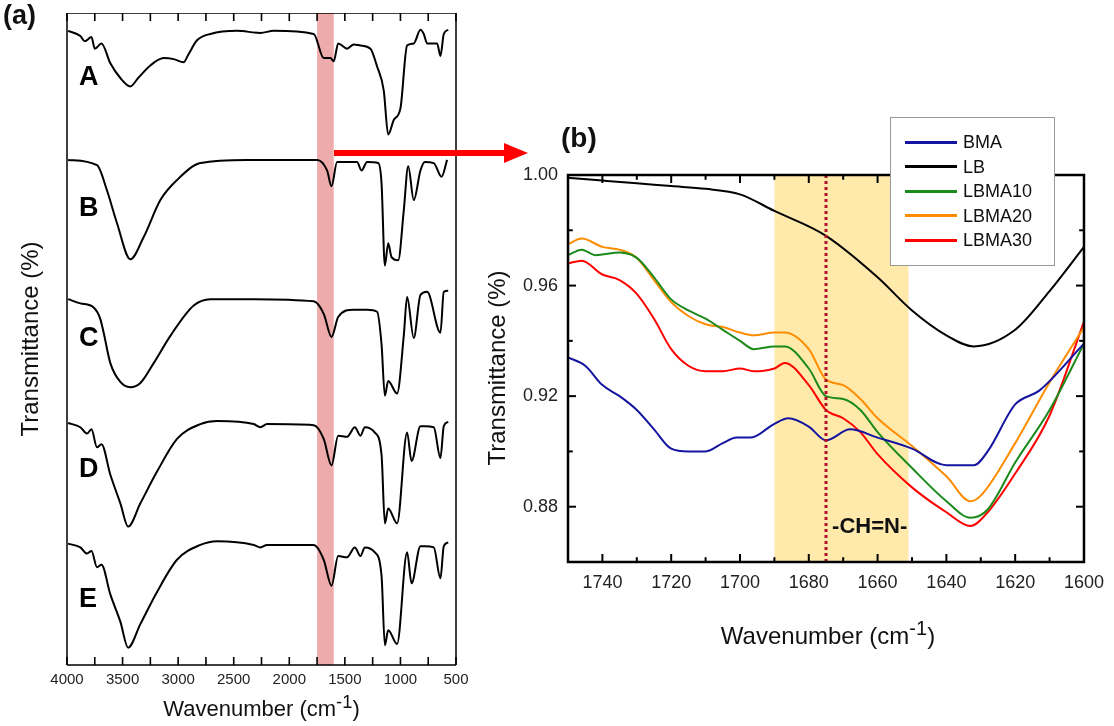 Image resolution: width=1114 pixels, height=726 pixels. Describe the element at coordinates (89, 467) in the screenshot. I see `annotation: D` at that location.